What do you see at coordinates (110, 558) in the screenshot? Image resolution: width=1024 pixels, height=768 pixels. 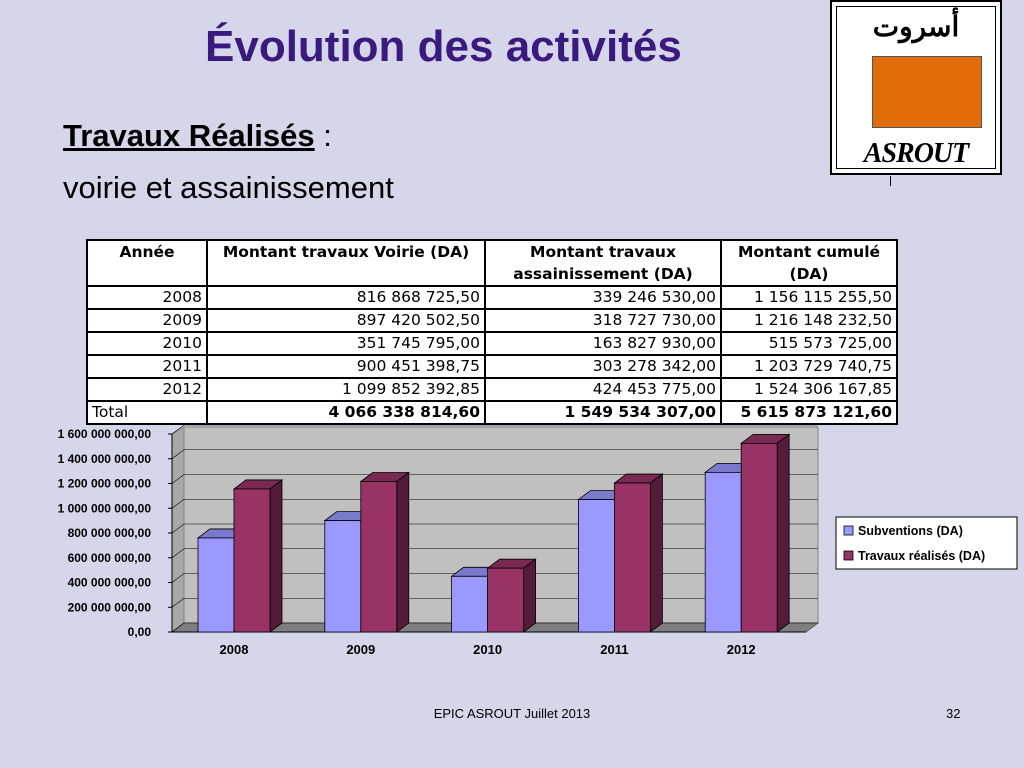 I see `chart-y-tick-label: 600 000 000,00` at bounding box center [110, 558].